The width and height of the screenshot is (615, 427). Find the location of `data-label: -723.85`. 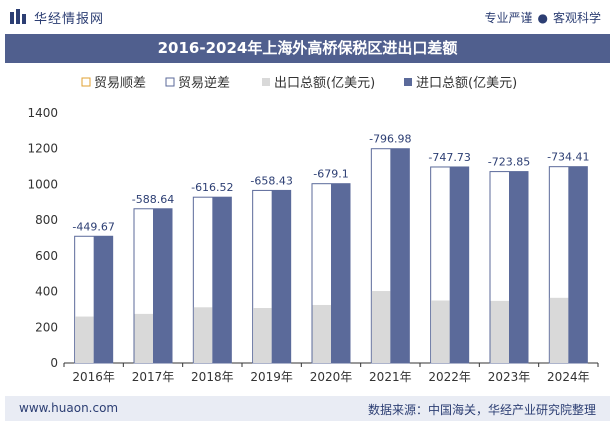

data-label: -723.85 is located at coordinates (509, 162).